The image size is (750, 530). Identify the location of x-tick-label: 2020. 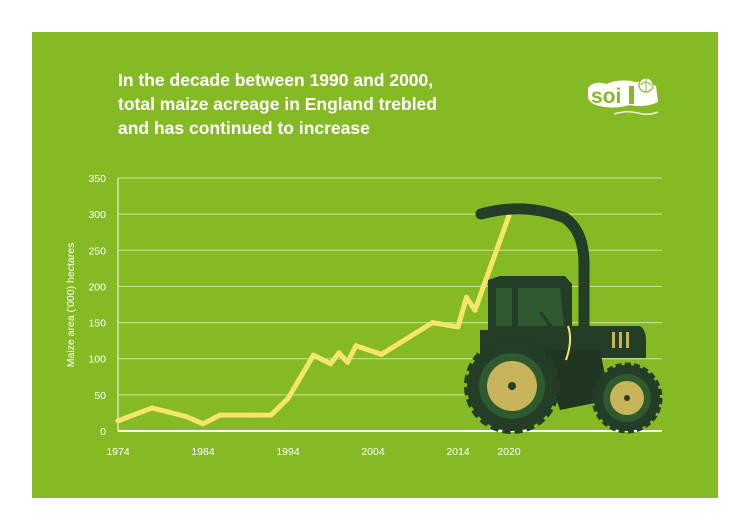
(509, 452).